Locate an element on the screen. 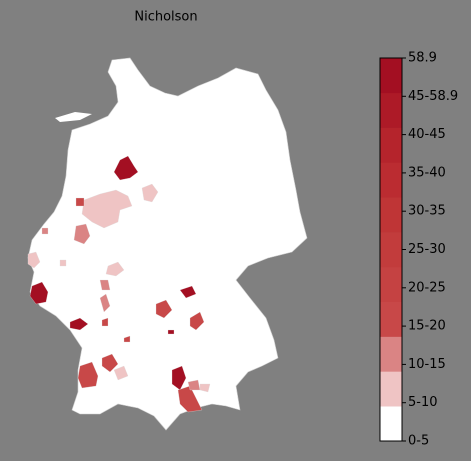 The width and height of the screenshot is (471, 461). island is located at coordinates (73, 117).